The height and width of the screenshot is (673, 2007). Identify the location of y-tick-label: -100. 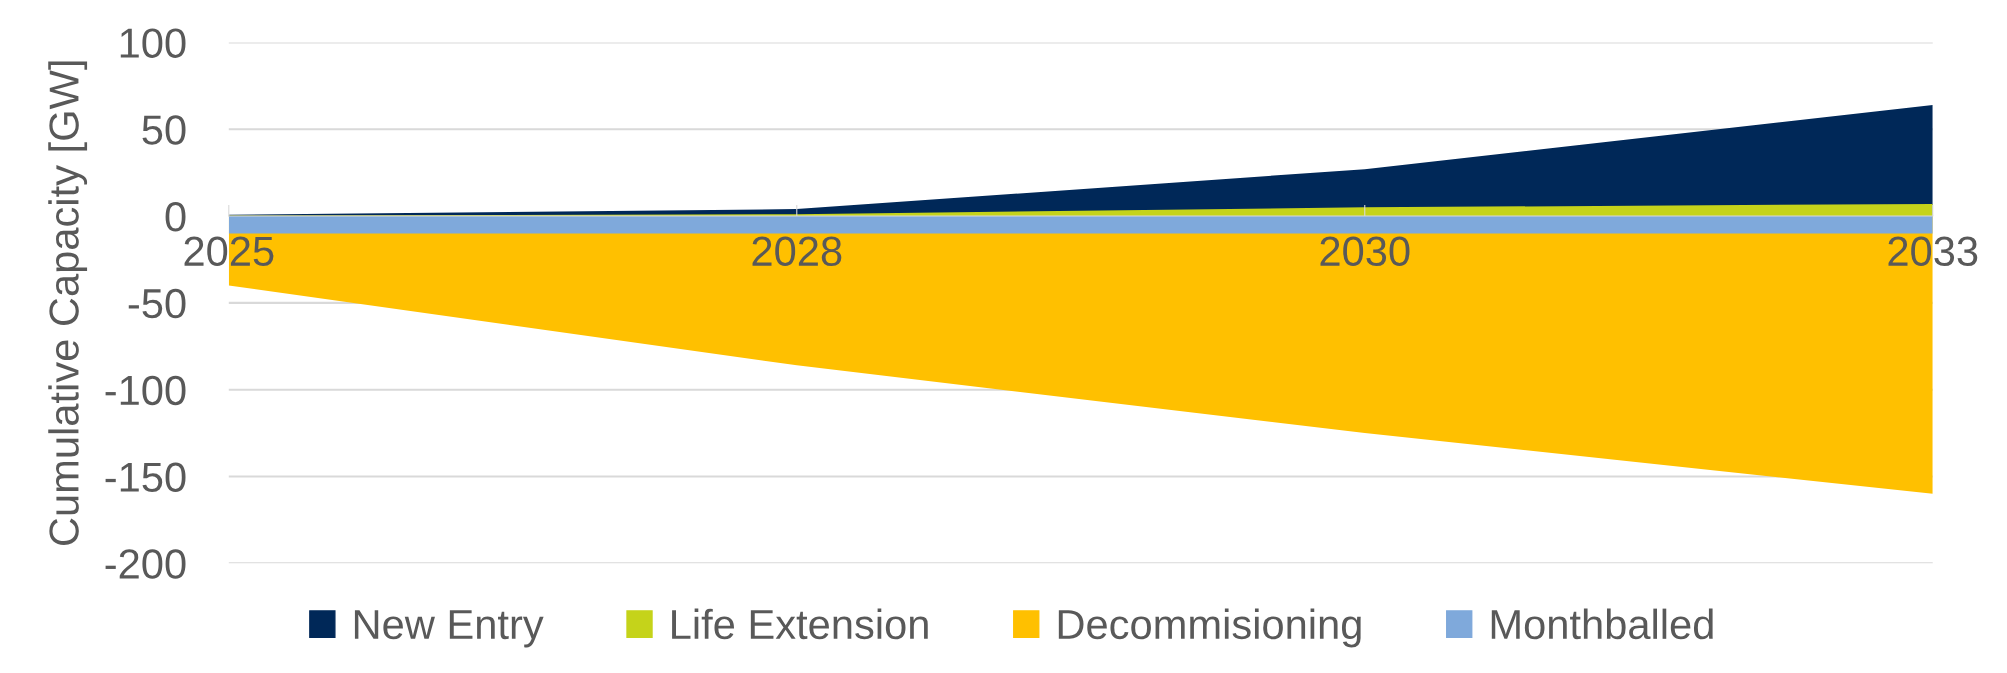
(145, 390).